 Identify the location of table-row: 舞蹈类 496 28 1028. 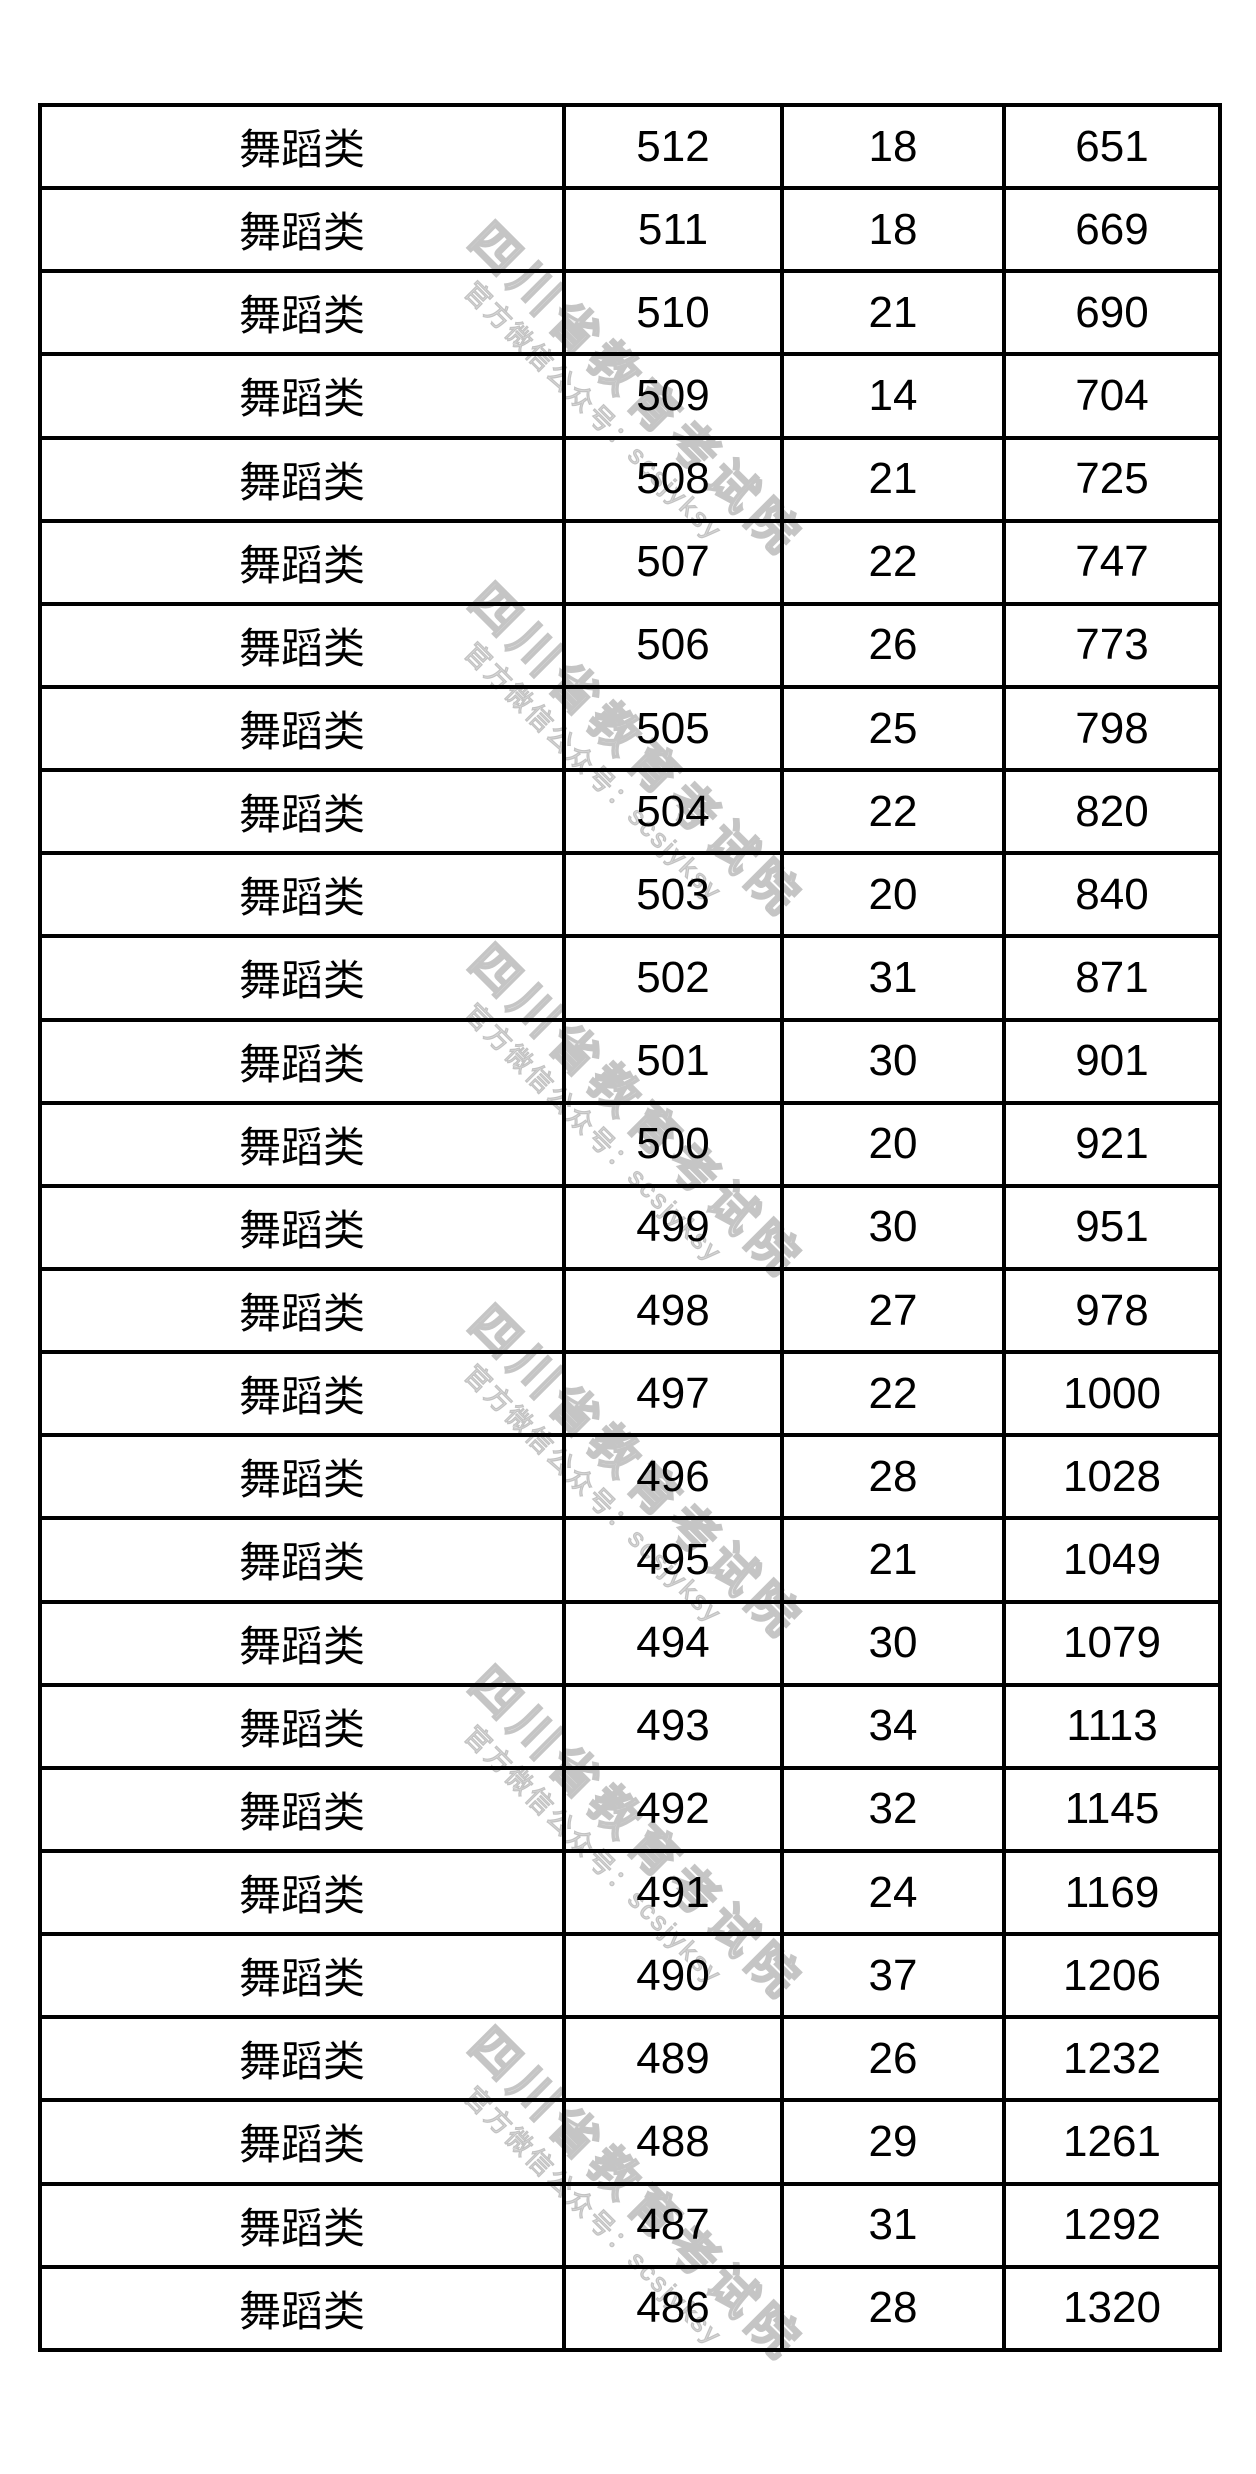
(630, 1477).